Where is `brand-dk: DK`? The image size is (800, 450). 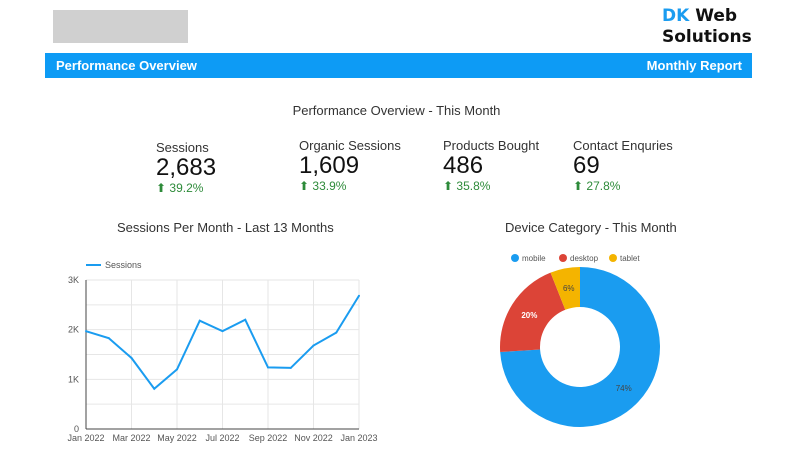
brand-dk: DK is located at coordinates (676, 16).